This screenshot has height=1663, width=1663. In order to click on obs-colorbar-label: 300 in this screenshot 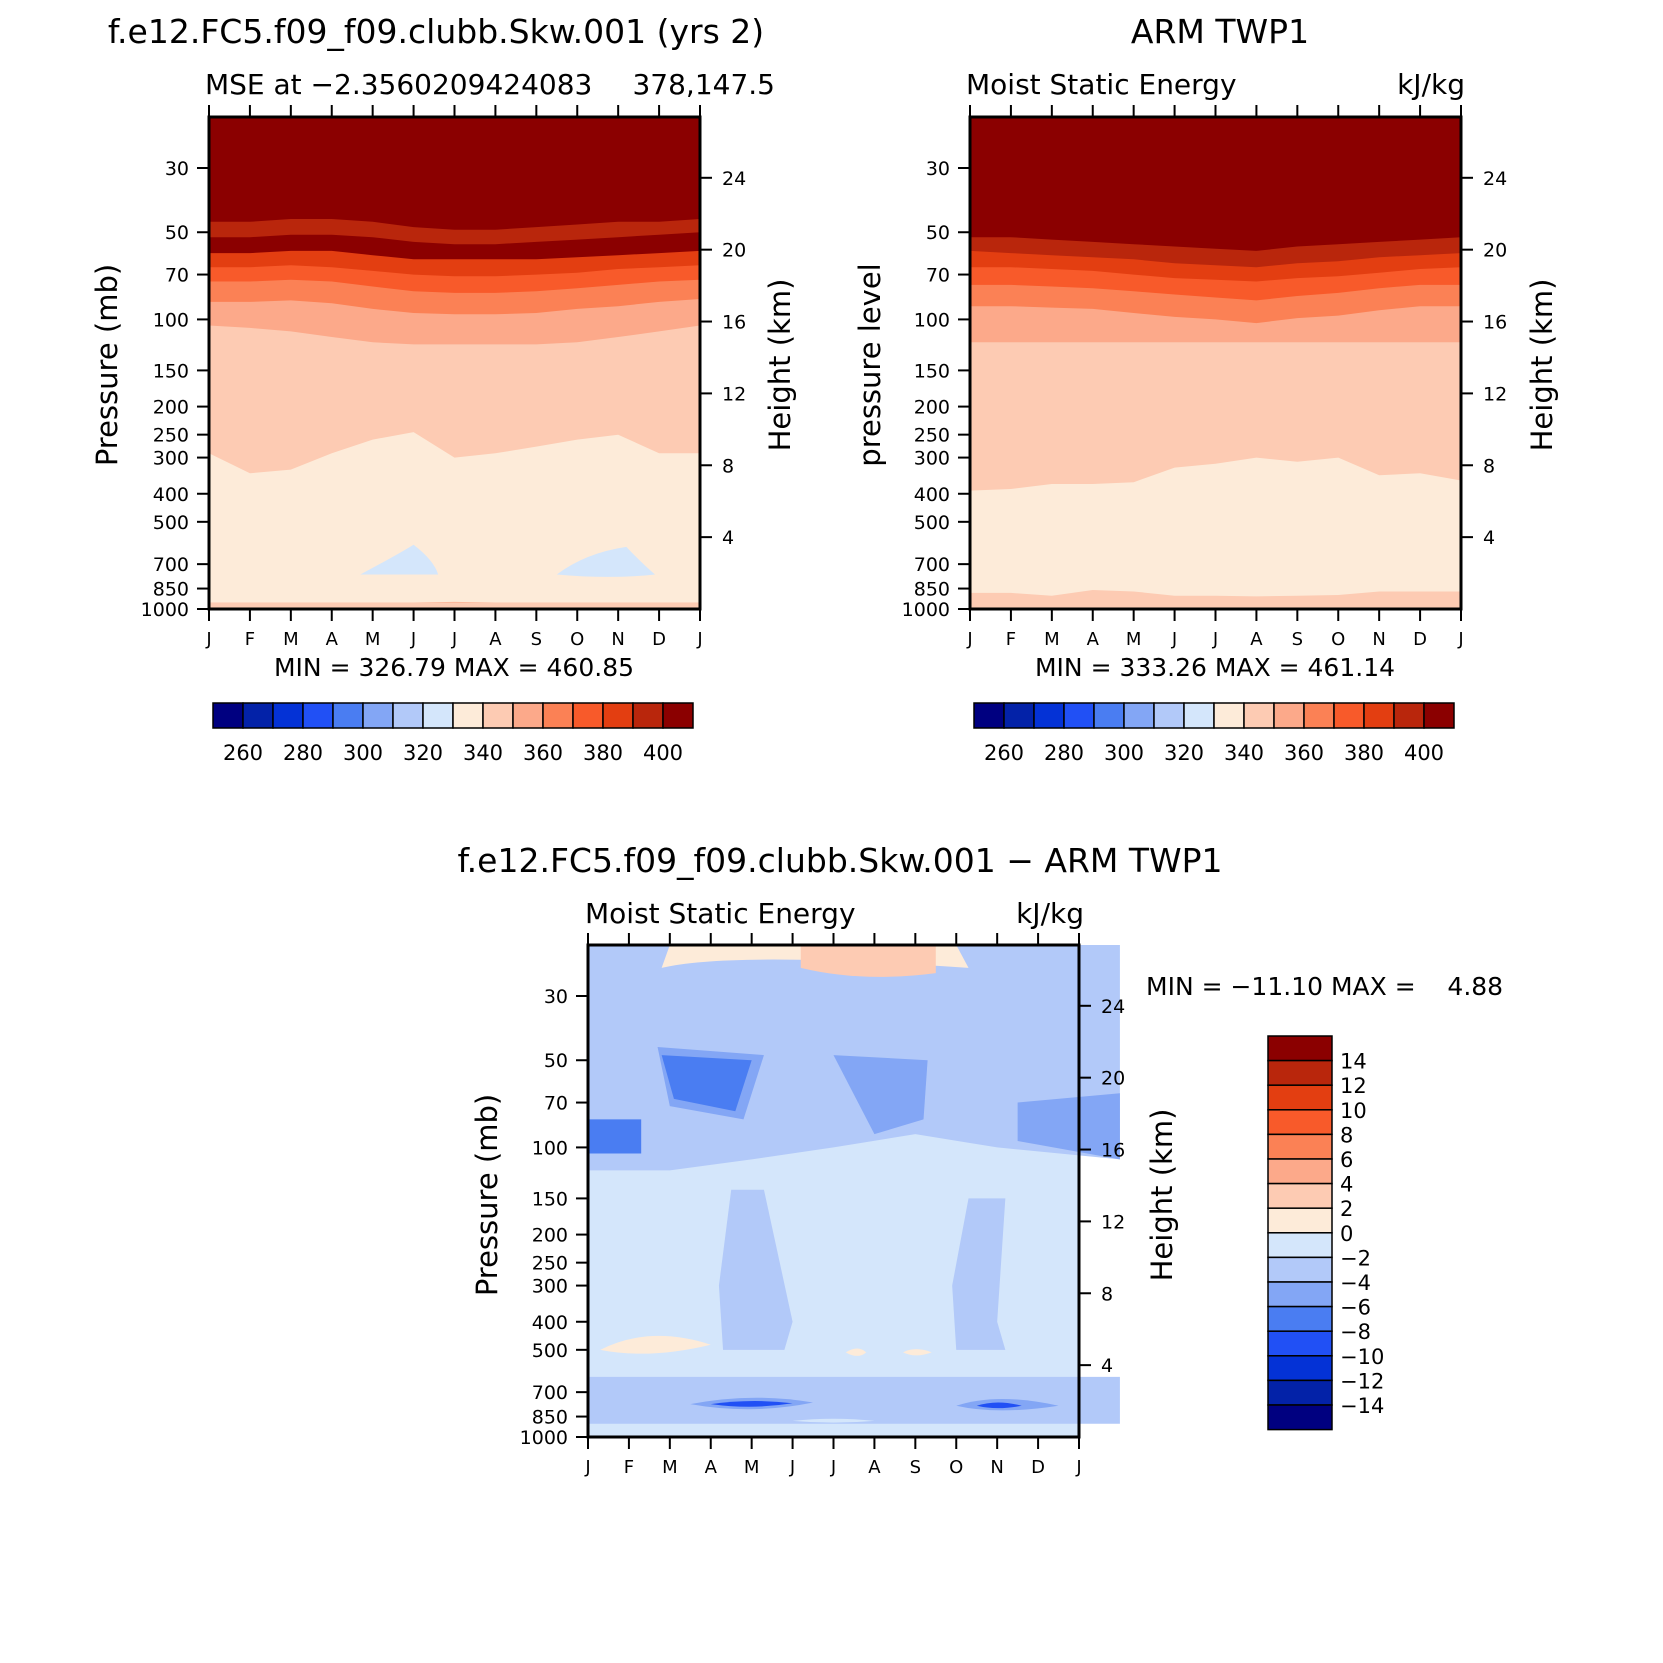, I will do `click(1124, 753)`.